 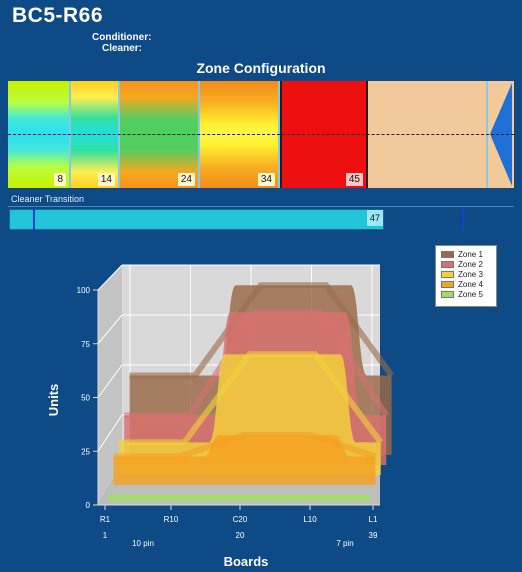 What do you see at coordinates (34, 220) in the screenshot?
I see `cleaner-transition-marker-start` at bounding box center [34, 220].